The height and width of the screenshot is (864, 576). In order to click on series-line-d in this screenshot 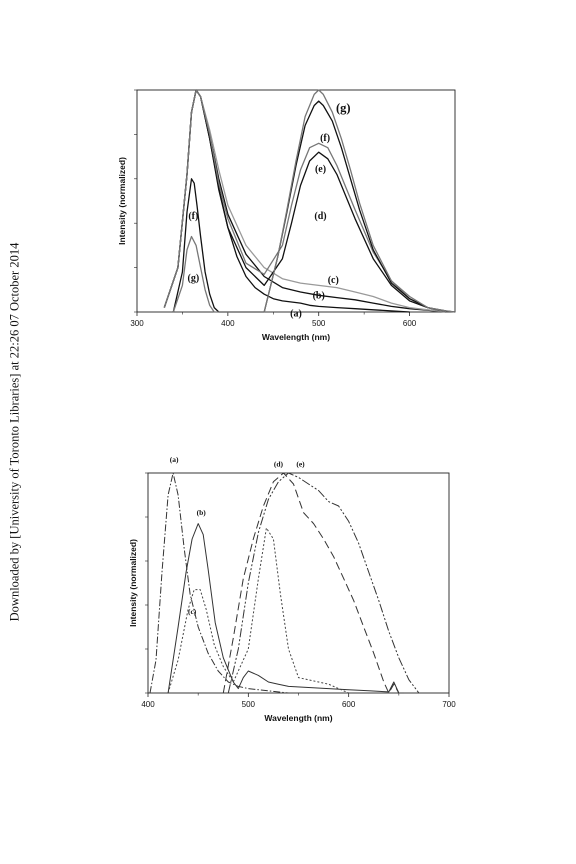, I will do `click(311, 583)`.